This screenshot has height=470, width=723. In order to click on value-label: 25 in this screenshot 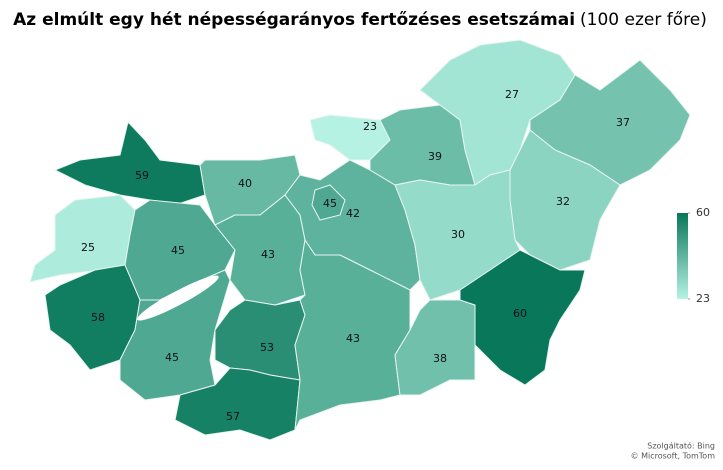, I will do `click(88, 247)`.